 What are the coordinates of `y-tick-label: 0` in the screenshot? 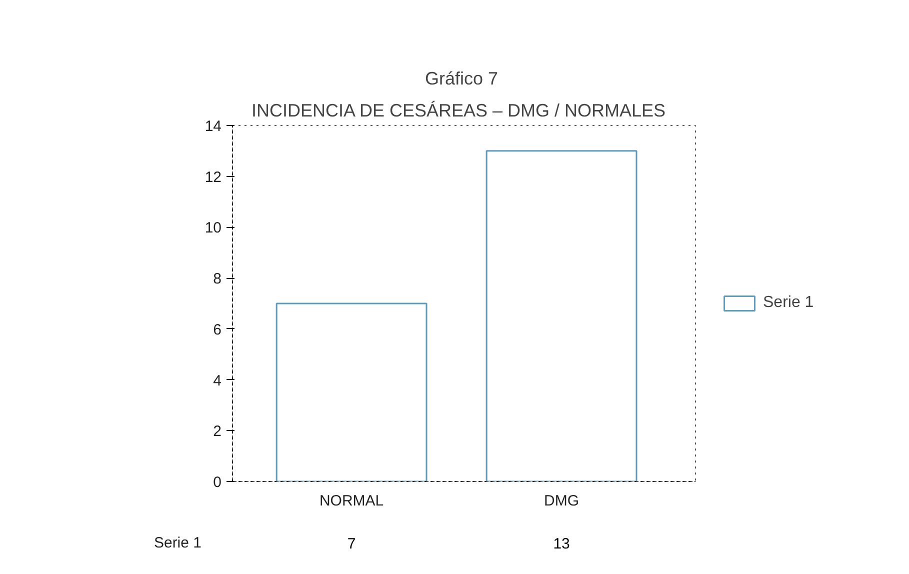 It's located at (217, 482).